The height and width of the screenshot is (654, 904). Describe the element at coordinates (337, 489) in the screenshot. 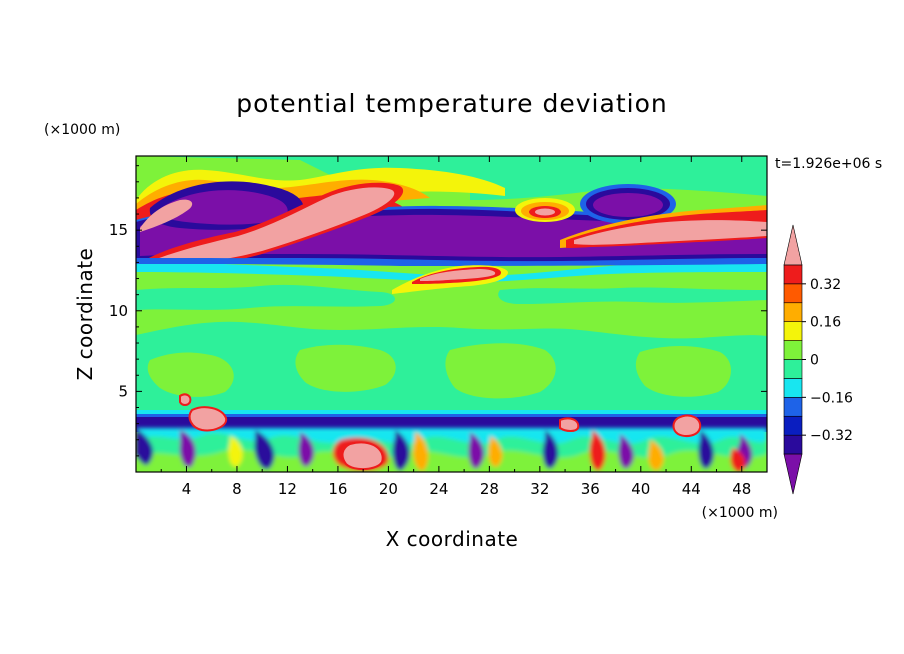

I see `x-tick-label: 16` at that location.